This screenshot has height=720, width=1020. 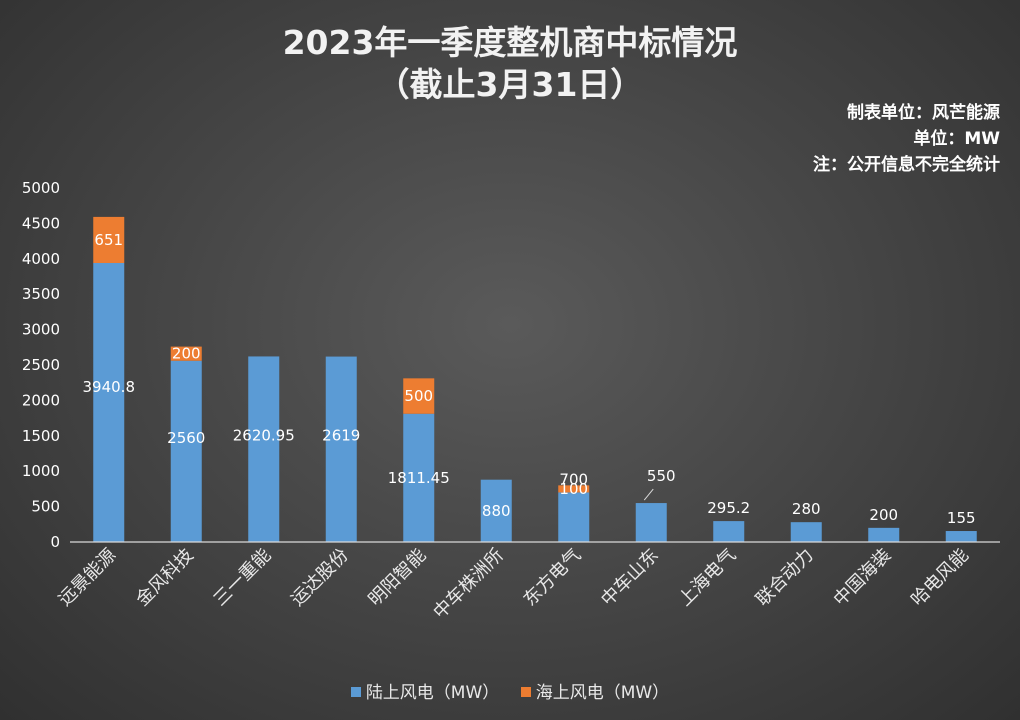 What do you see at coordinates (243, 578) in the screenshot?
I see `x-tick-label: 三一重能` at bounding box center [243, 578].